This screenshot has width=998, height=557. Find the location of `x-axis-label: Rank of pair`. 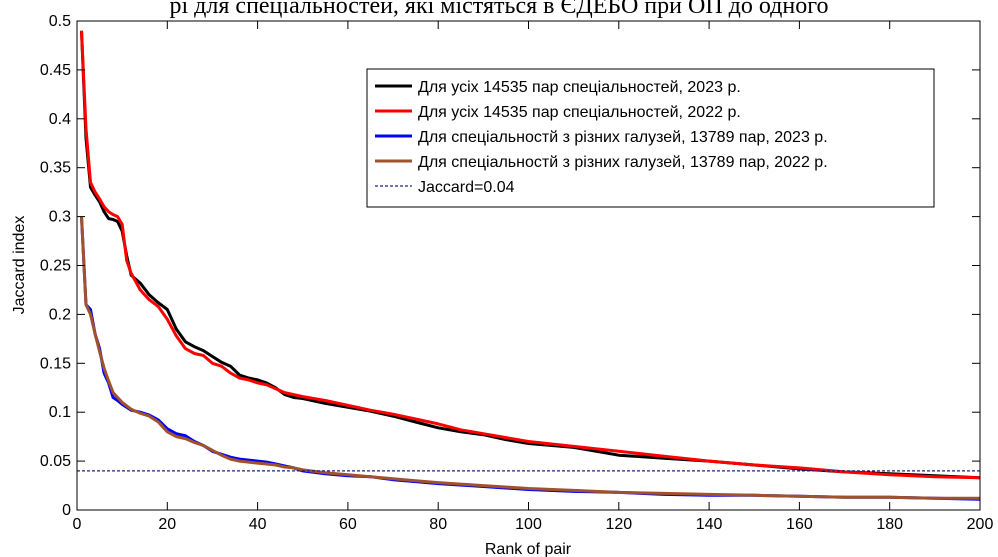

x-axis-label: Rank of pair is located at coordinates (528, 549).